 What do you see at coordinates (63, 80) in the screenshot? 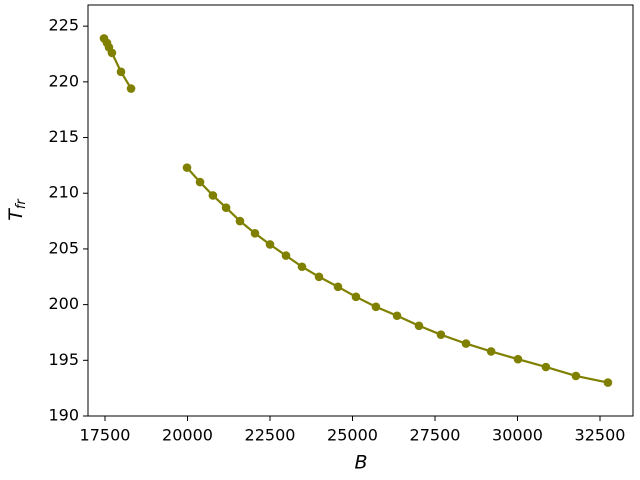
I see `y-tick-label: 220` at bounding box center [63, 80].